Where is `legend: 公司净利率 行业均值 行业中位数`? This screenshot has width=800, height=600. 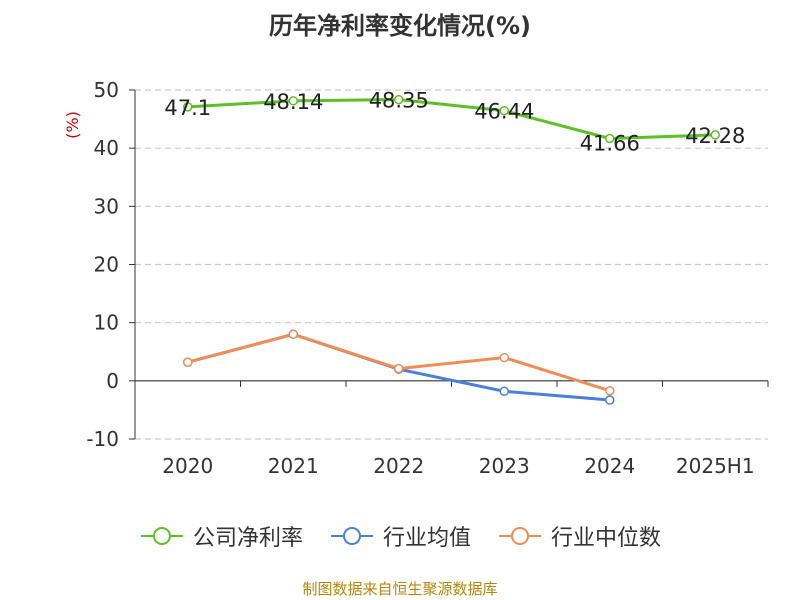
legend: 公司净利率 行业均值 行业中位数 is located at coordinates (400, 536).